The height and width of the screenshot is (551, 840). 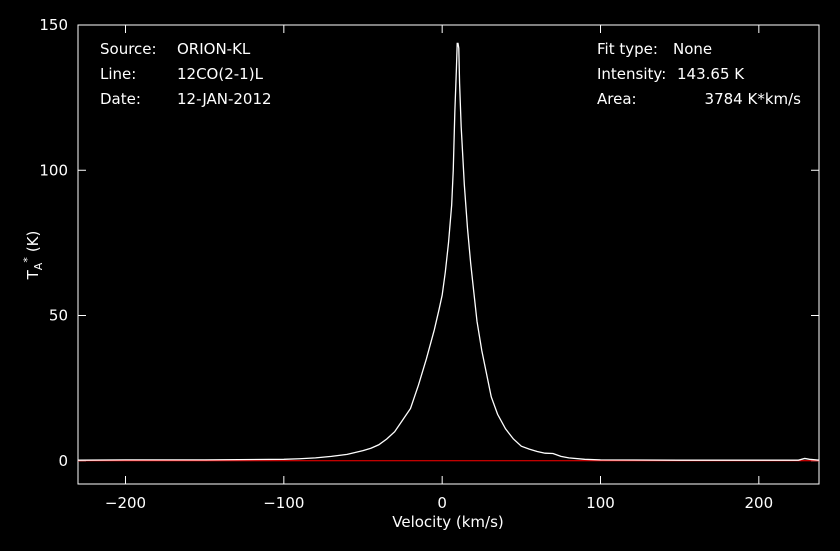 I want to click on svg-text:TA*(K): TA* (K), so click(x=33, y=256).